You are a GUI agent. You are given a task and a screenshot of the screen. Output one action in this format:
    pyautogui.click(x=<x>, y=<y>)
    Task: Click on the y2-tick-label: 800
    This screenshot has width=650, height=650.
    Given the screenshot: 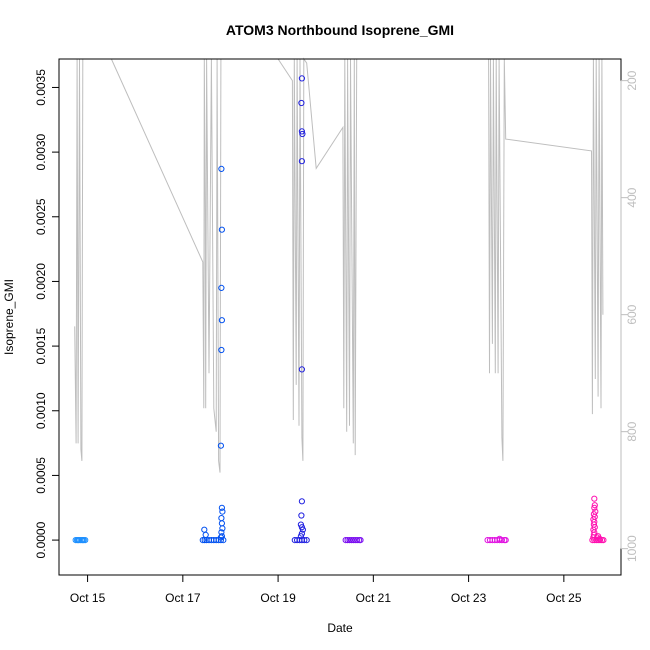 What is the action you would take?
    pyautogui.click(x=632, y=431)
    